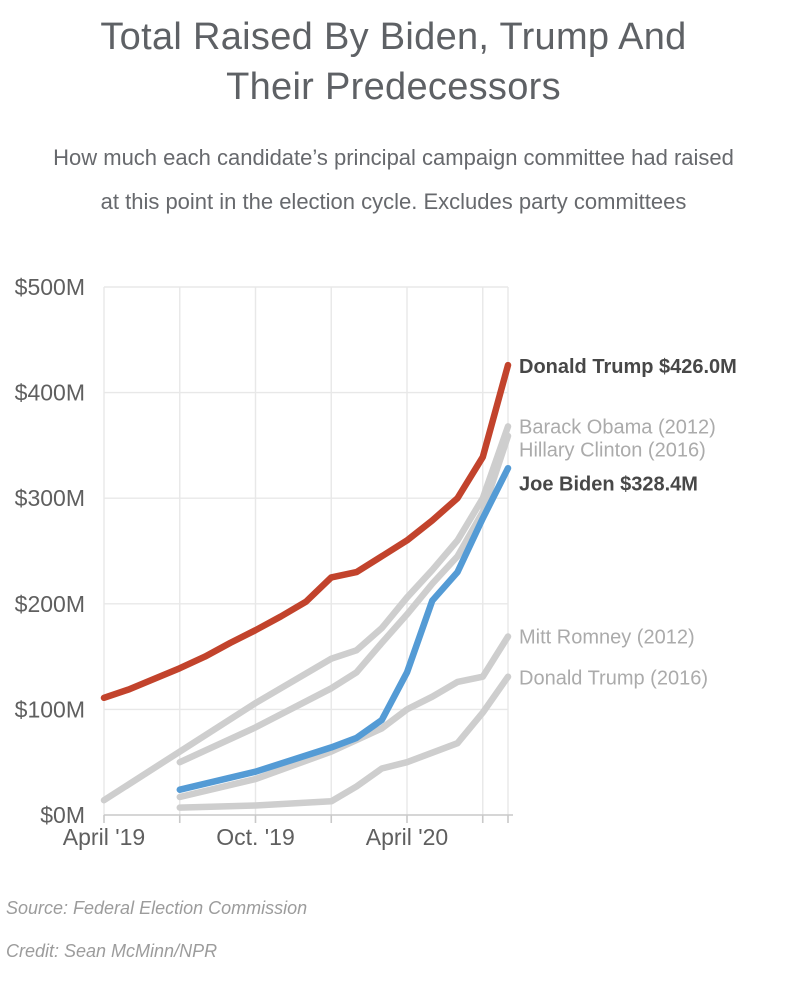  I want to click on series-label-joe-biden-2020-: Joe Biden $328.4M, so click(608, 484).